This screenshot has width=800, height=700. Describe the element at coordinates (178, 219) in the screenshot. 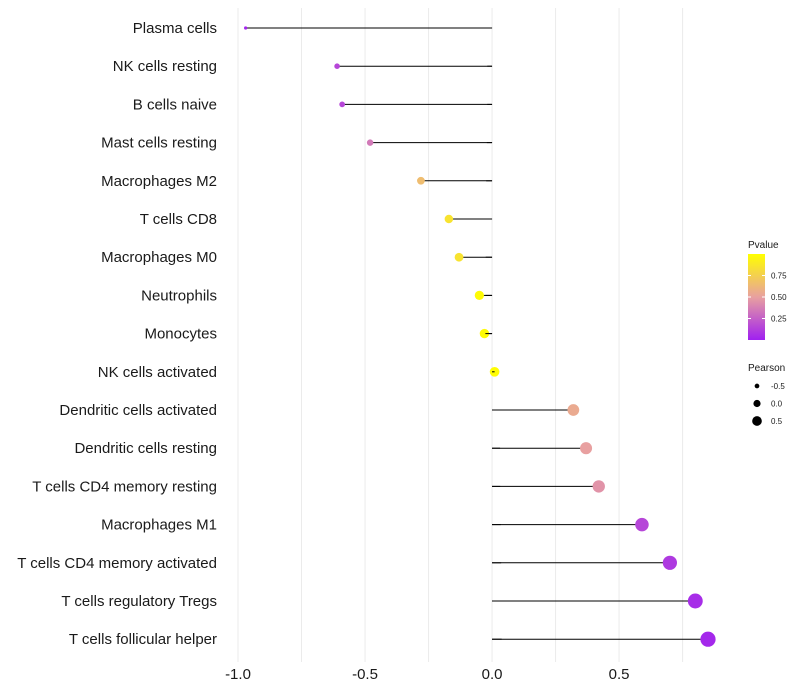

I see `category-label: T cells CD8` at that location.